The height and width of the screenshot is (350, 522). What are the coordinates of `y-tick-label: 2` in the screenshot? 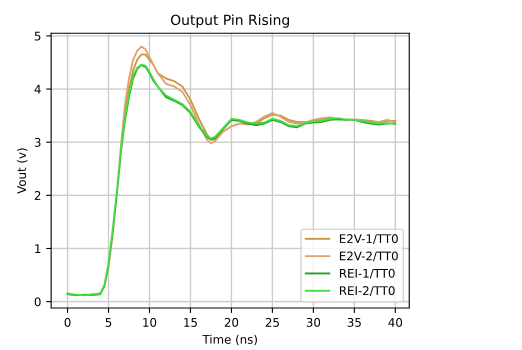 It's located at (37, 195).